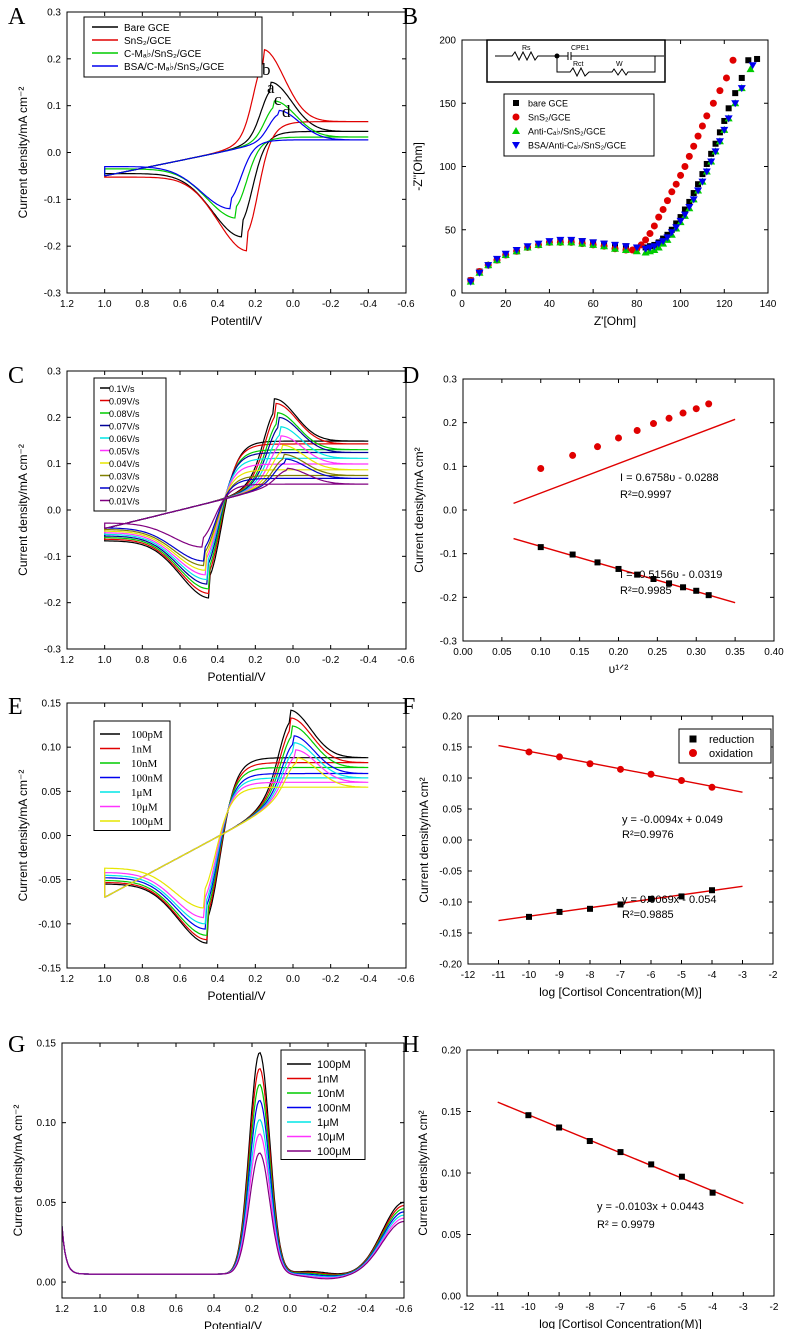 The image size is (792, 1329). Describe the element at coordinates (54, 13) in the screenshot. I see `y-tick-label: 0.3` at that location.